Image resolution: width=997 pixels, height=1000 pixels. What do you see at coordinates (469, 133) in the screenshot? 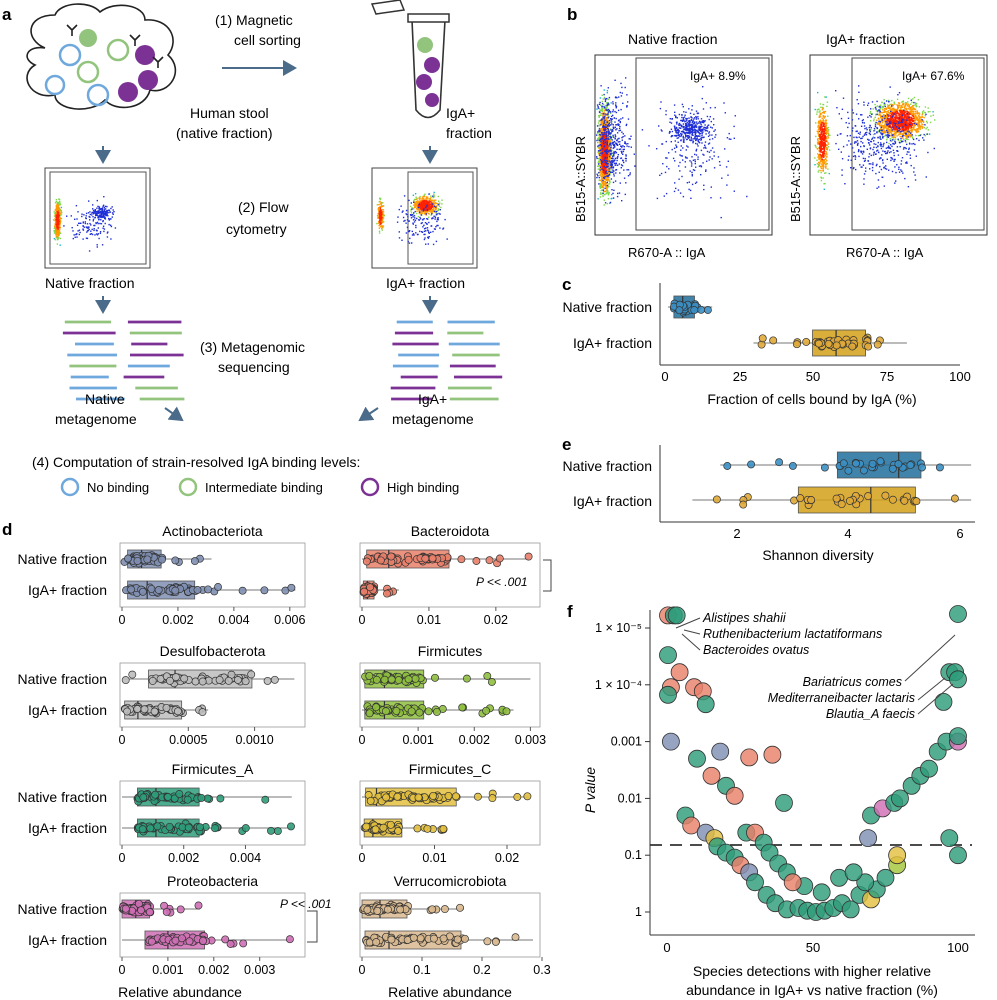
I see `iga-label-2: fraction` at bounding box center [469, 133].